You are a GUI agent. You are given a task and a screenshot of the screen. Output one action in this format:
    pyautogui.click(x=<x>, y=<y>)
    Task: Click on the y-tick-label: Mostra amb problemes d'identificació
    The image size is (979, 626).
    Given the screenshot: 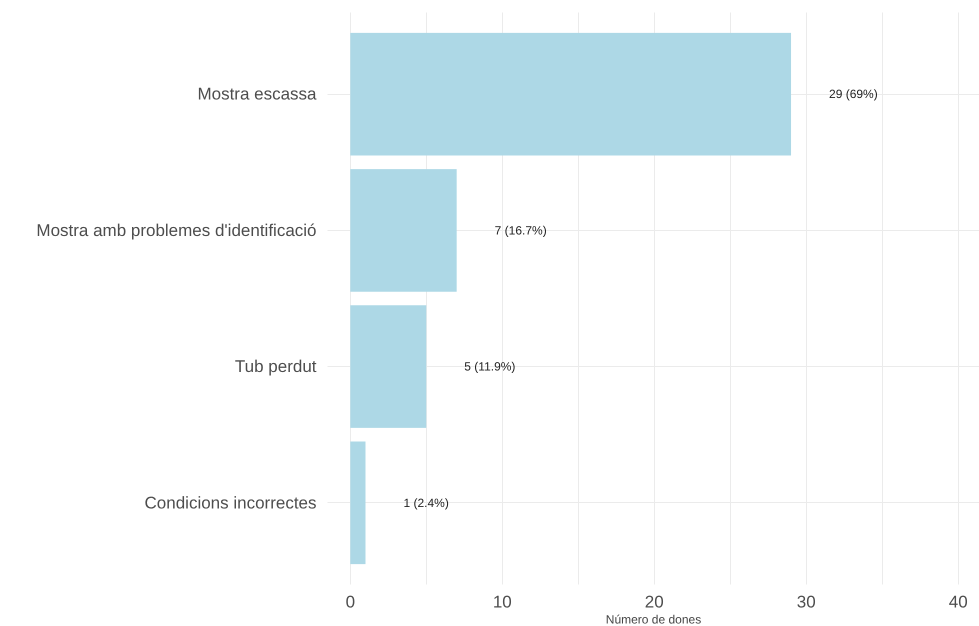 What is the action you would take?
    pyautogui.click(x=176, y=230)
    